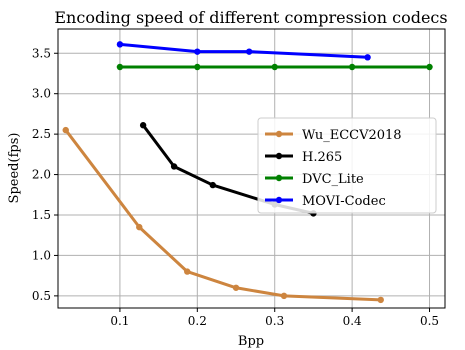 The height and width of the screenshot is (350, 465). I want to click on legend: Wu_ECCV2018 H.265 DVC_Lite MOVI-Codec, so click(347, 165).